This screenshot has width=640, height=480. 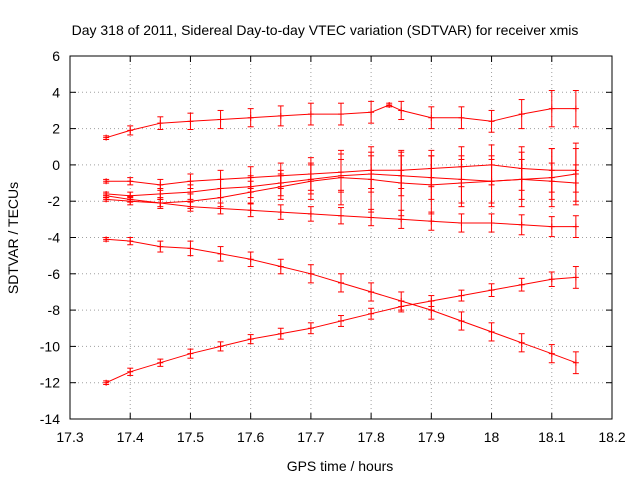 What do you see at coordinates (54, 238) in the screenshot?
I see `y-tick-label: -4` at bounding box center [54, 238].